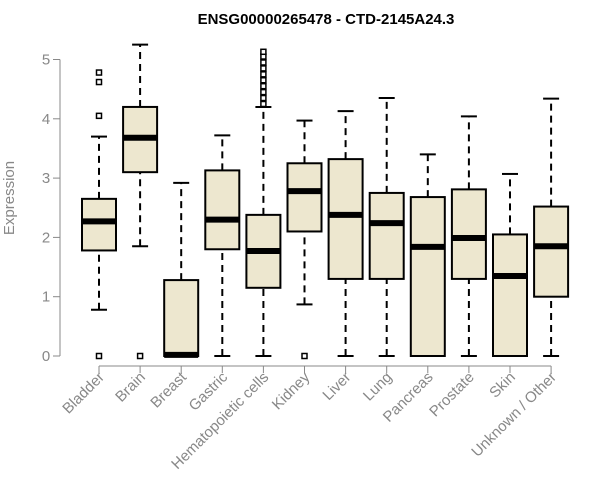 The height and width of the screenshot is (500, 600). Describe the element at coordinates (452, 395) in the screenshot. I see `x-tick-label: Prostate` at that location.